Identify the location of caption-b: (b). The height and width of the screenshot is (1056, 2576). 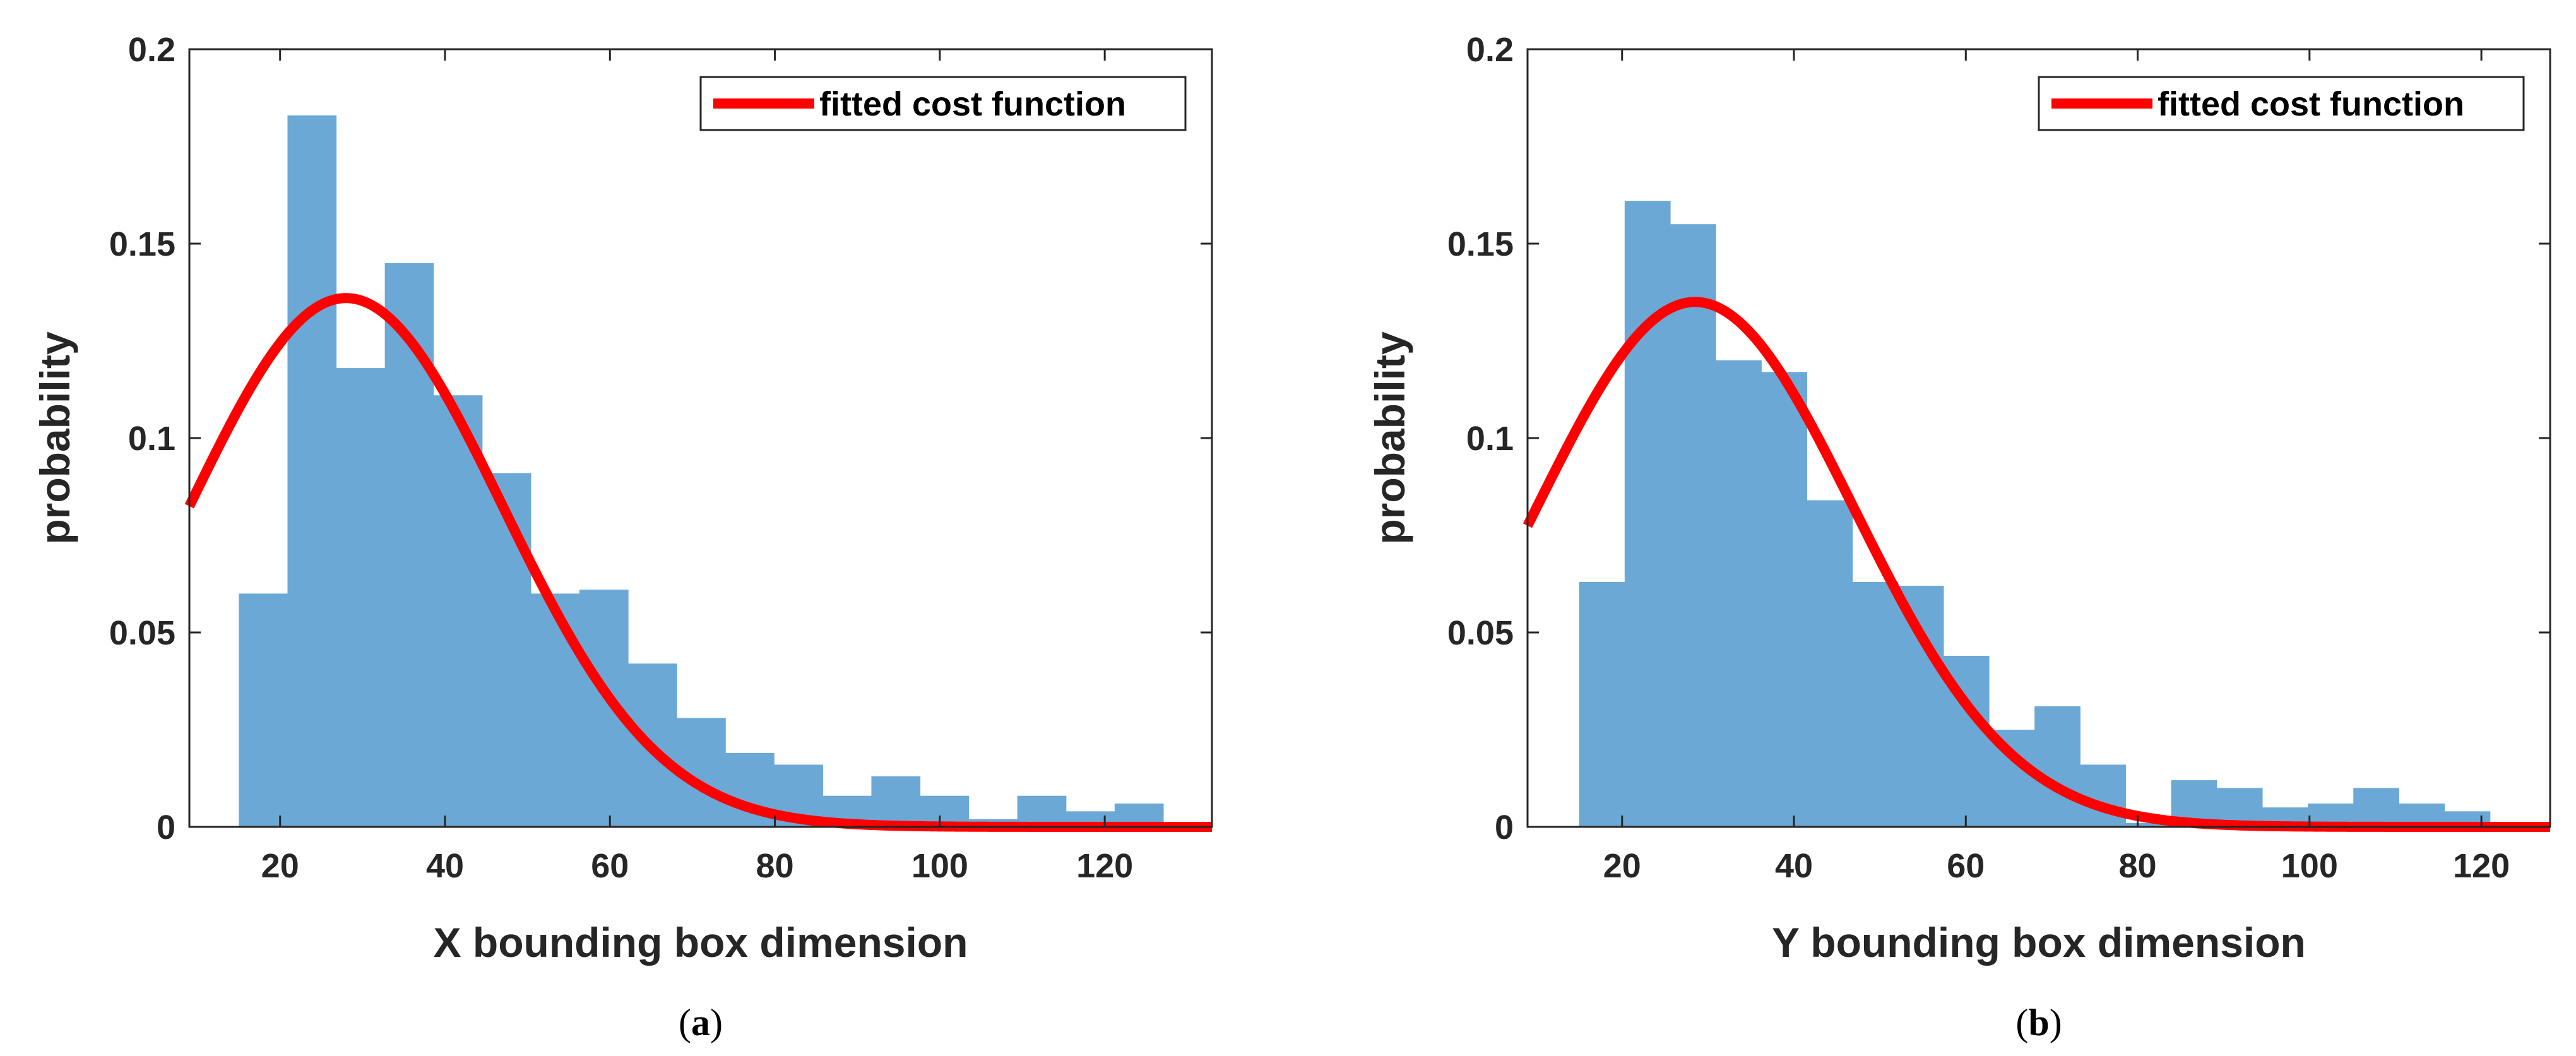
(2039, 1022).